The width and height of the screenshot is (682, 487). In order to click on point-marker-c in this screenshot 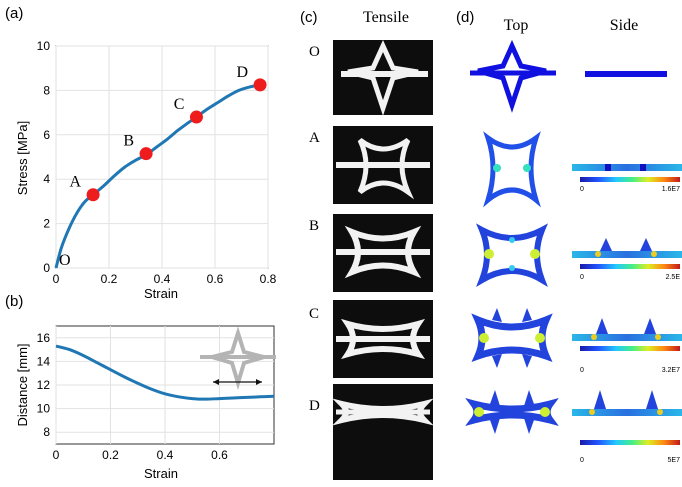, I will do `click(196, 117)`.